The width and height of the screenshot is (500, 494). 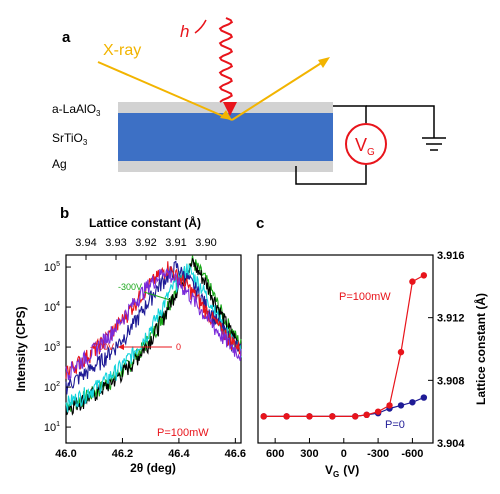 I want to click on c-x-tick-label: -300, so click(x=378, y=454).